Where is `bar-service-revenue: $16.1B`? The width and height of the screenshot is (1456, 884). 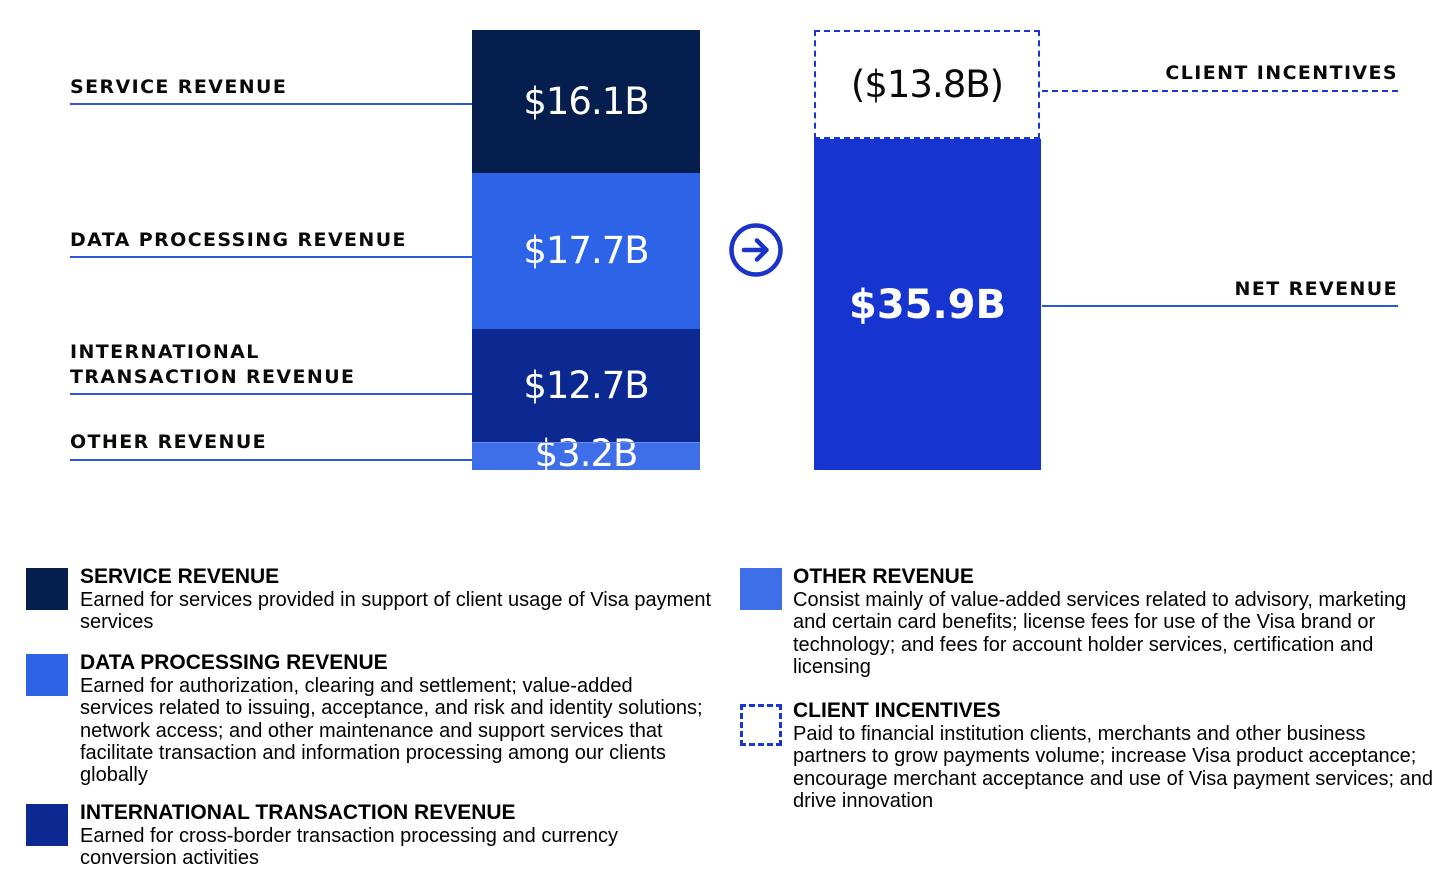
bar-service-revenue: $16.1B is located at coordinates (586, 101).